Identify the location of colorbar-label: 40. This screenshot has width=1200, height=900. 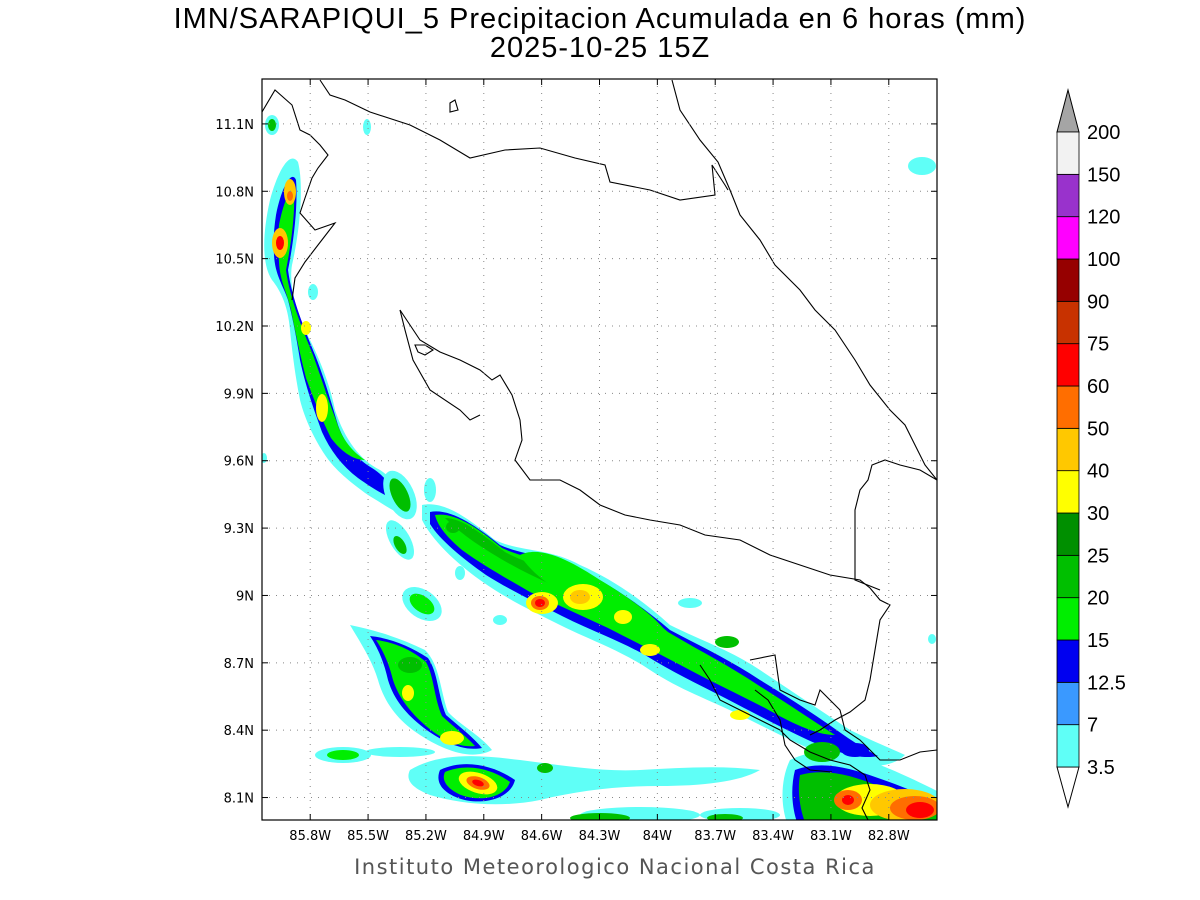
(1098, 472).